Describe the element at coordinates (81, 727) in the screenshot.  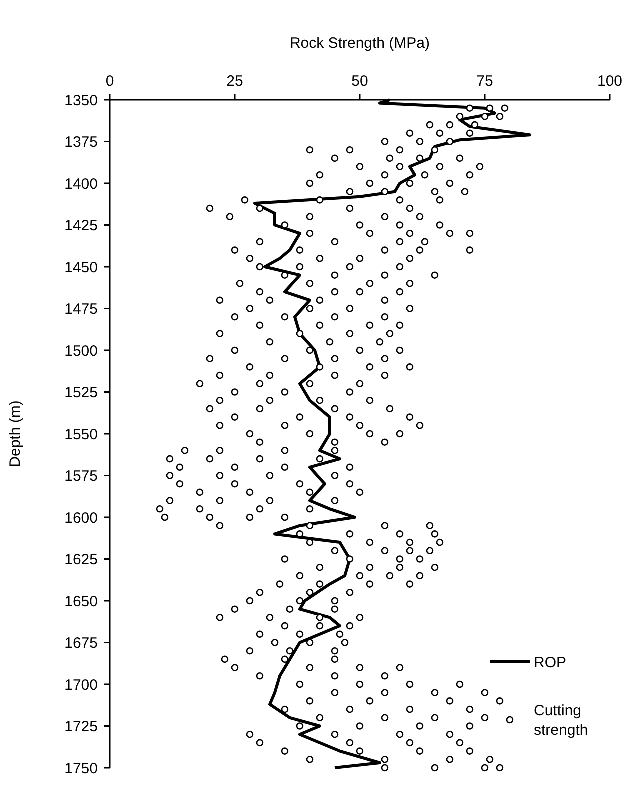
I see `y-tick-label: 1725` at that location.